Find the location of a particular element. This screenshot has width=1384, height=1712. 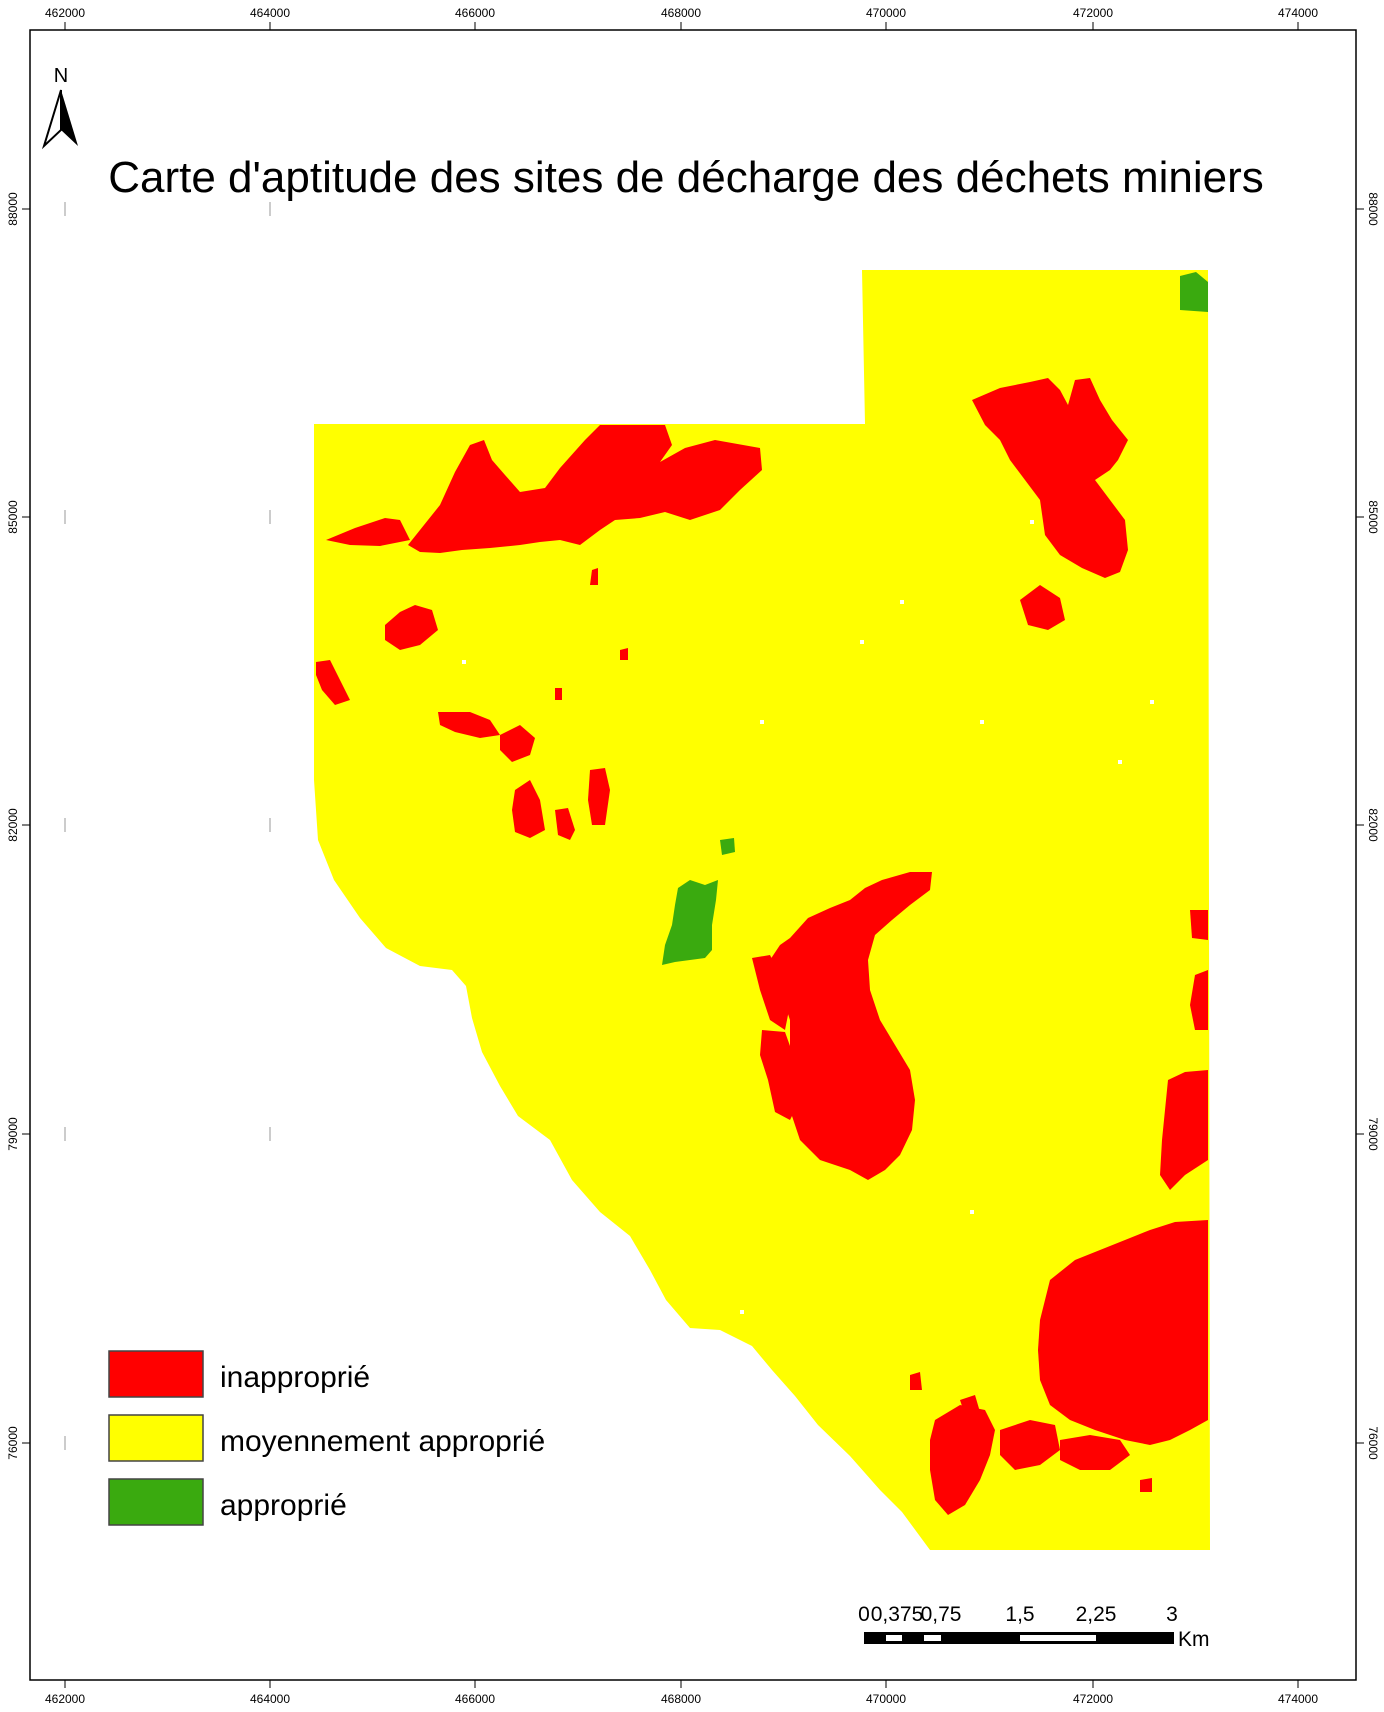

x-tick-top: 462000 is located at coordinates (65, 13).